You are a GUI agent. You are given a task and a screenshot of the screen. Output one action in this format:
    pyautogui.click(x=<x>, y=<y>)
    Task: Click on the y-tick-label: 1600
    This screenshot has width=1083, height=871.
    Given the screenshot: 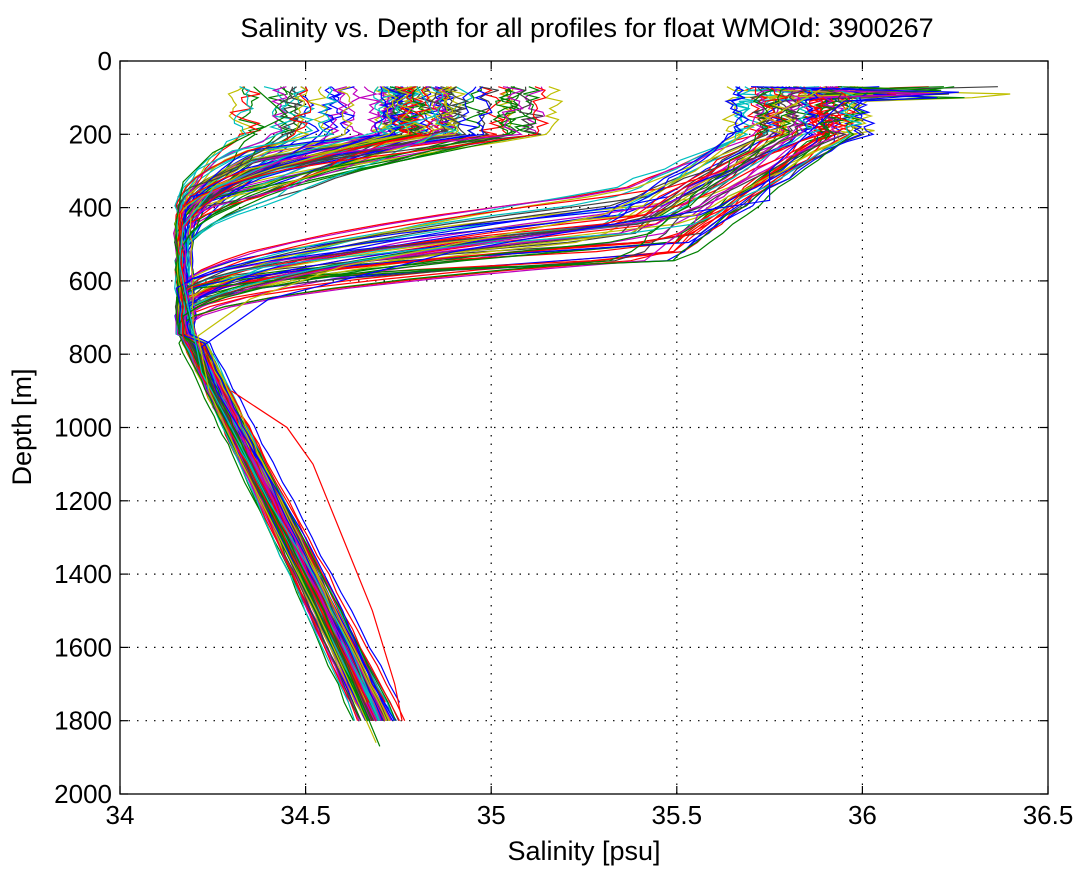 What is the action you would take?
    pyautogui.click(x=83, y=647)
    